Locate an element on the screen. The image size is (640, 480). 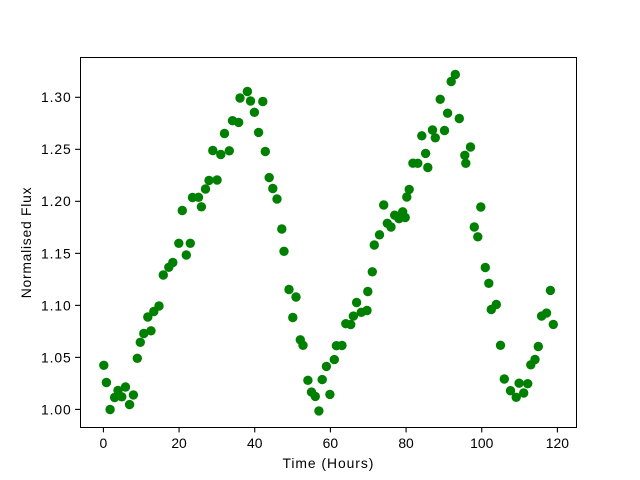
svg-text: 1.00 is located at coordinates (56, 409).